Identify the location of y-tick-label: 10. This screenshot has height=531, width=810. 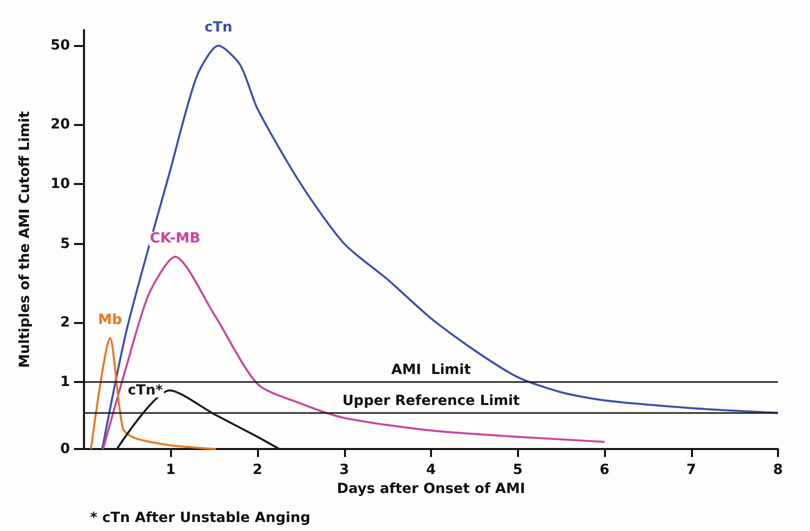
(60, 184).